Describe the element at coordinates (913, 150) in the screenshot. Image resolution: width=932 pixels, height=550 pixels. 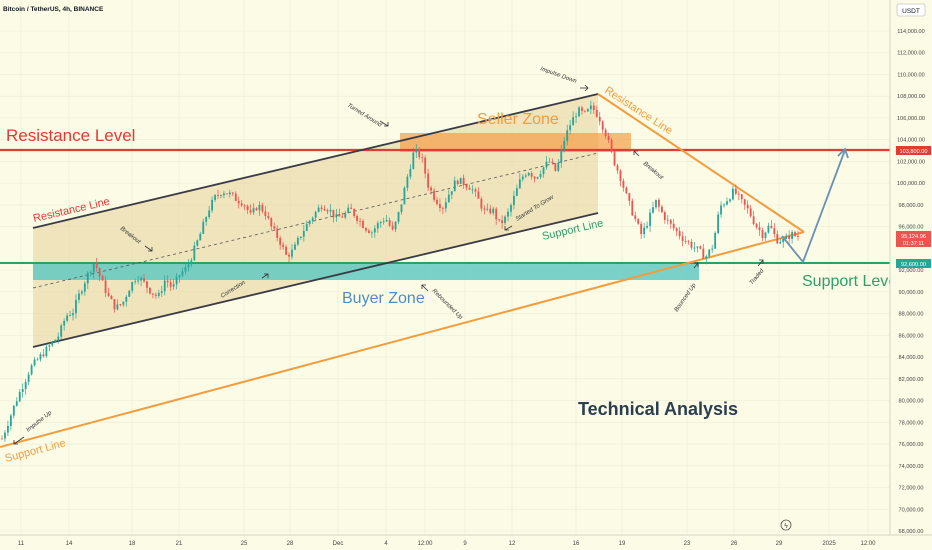
I see `resistance-price-tag: 103,800.00` at that location.